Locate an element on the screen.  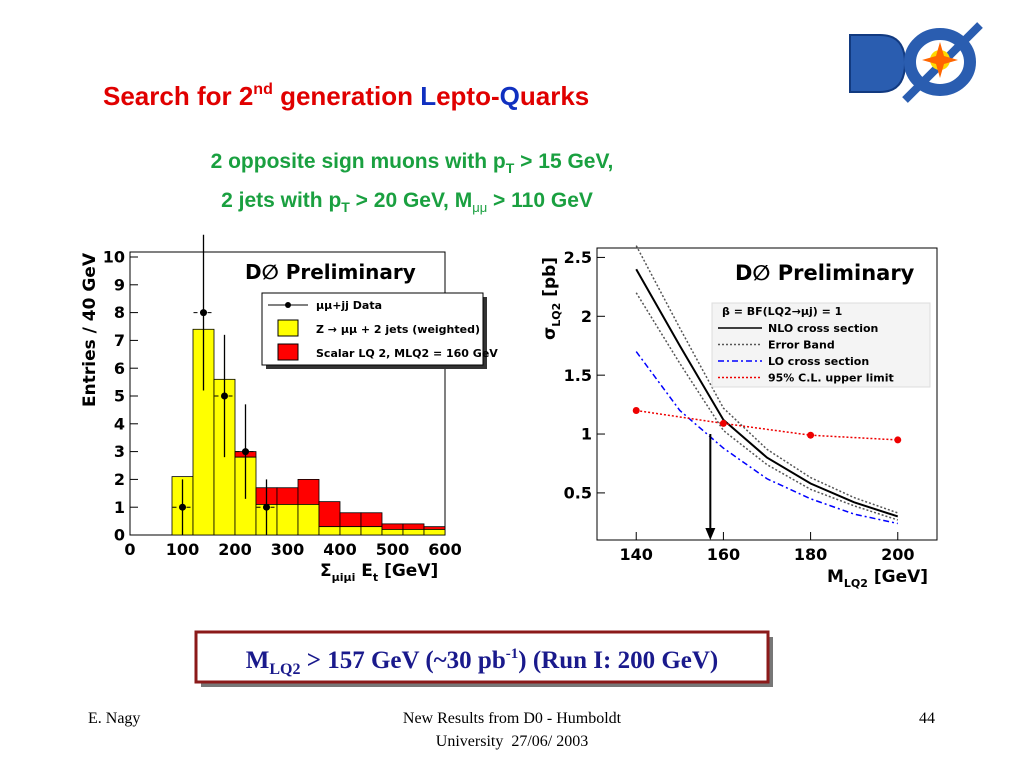
logo: DØ is located at coordinates (916, 62).